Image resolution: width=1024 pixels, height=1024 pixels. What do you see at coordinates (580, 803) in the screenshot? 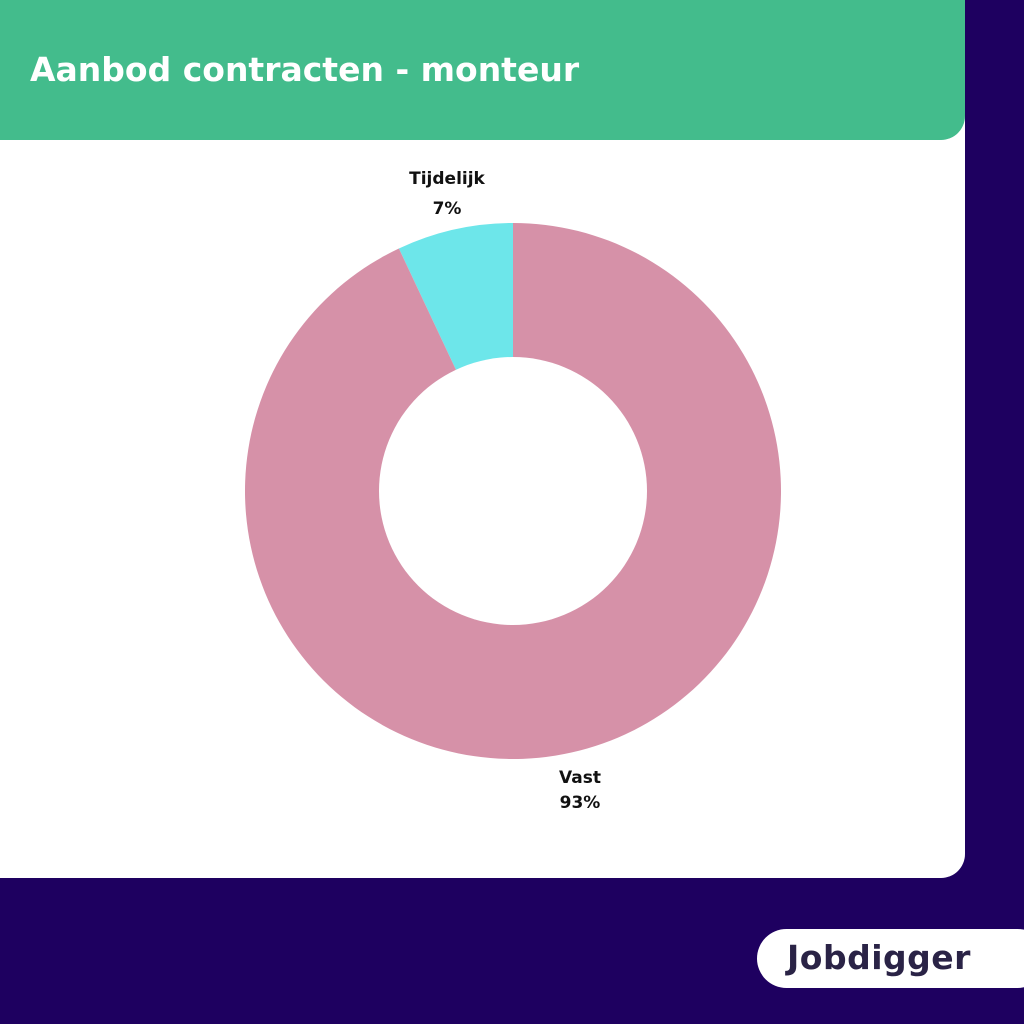
I see `slice-value-vast: 93%` at bounding box center [580, 803].